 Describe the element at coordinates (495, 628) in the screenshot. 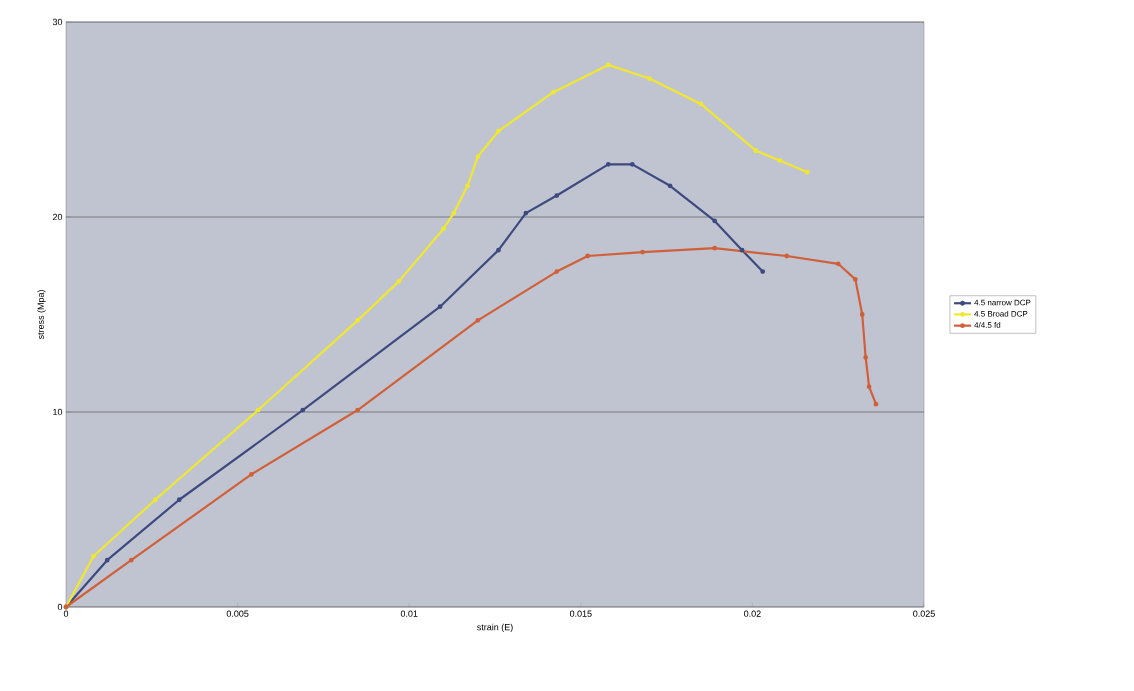

I see `x-axis-title: strain (E)` at that location.